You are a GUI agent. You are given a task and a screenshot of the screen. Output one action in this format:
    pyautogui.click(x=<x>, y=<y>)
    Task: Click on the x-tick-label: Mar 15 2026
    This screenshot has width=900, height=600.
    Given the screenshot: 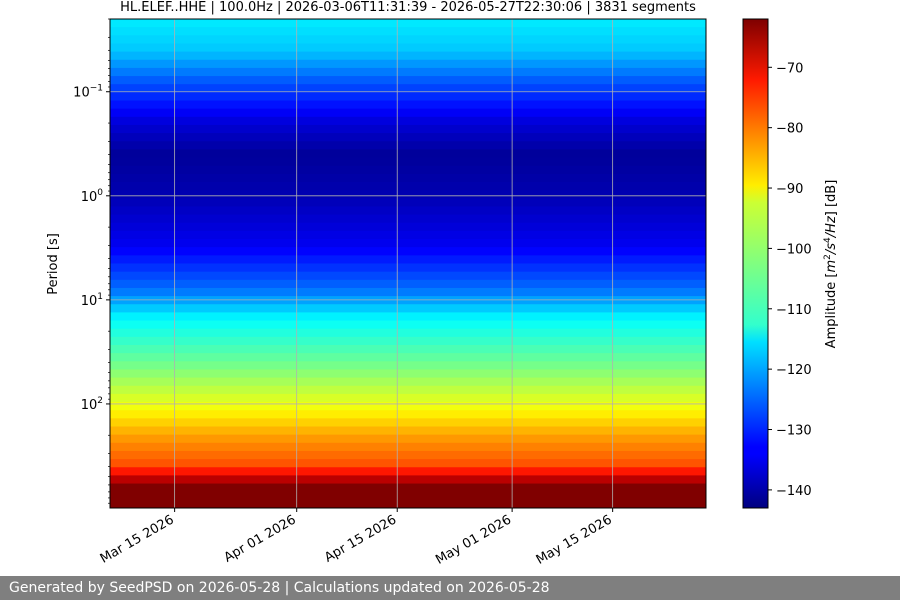 What is the action you would take?
    pyautogui.click(x=137, y=539)
    